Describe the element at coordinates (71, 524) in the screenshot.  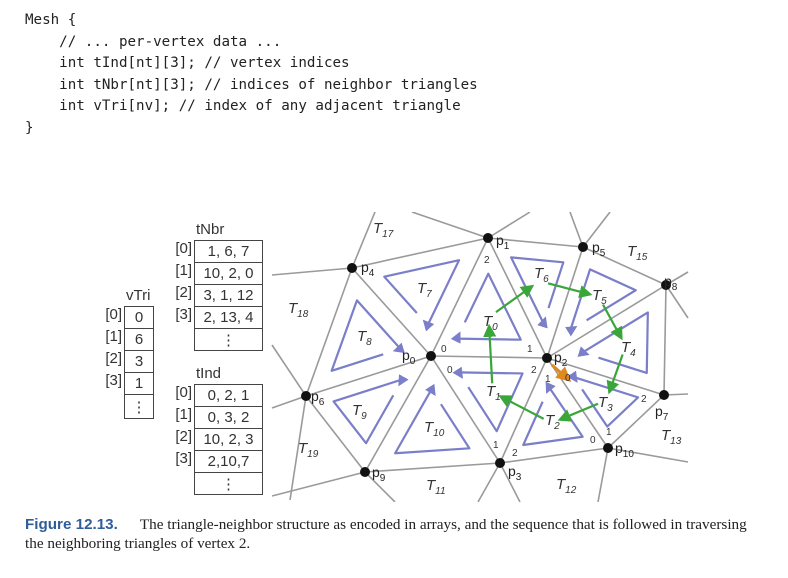
I see `figure-number: Figure 12.13.` at that location.